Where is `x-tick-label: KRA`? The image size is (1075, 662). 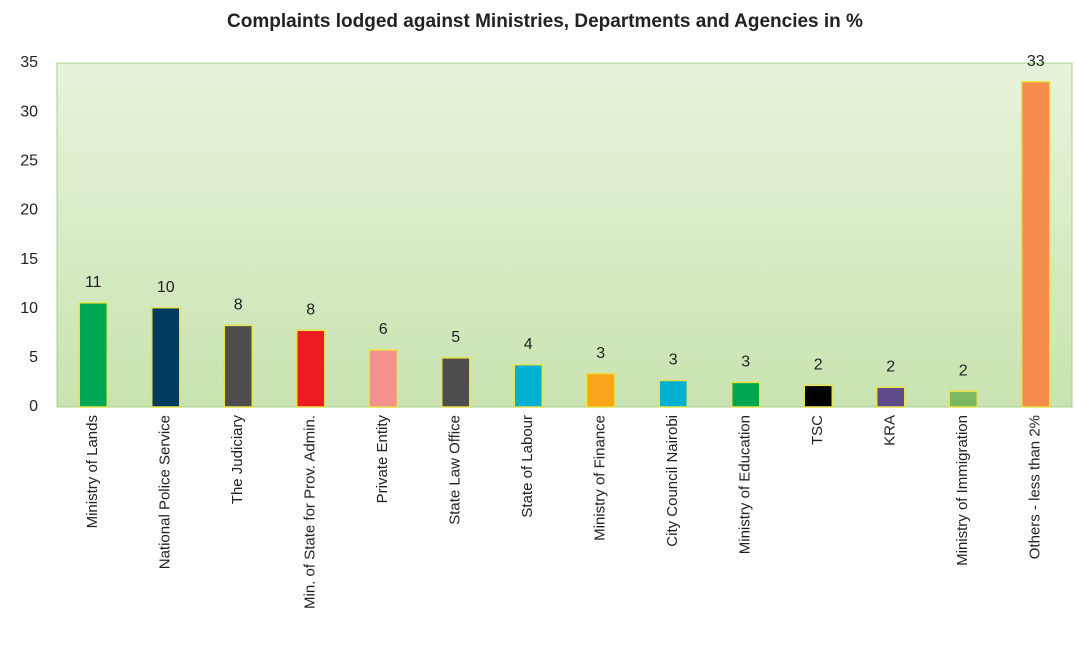
x-tick-label: KRA is located at coordinates (890, 430).